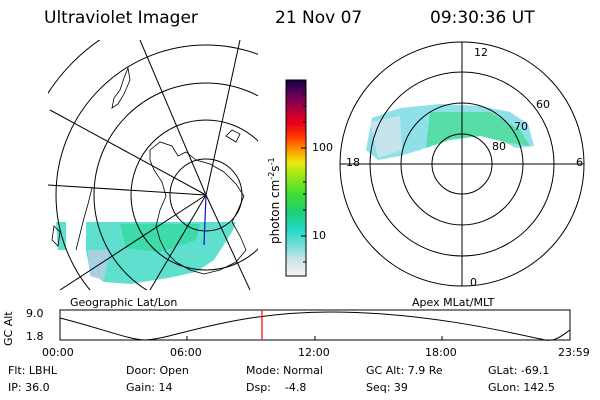  I want to click on observation-time: 09:30:36 UT, so click(482, 18).